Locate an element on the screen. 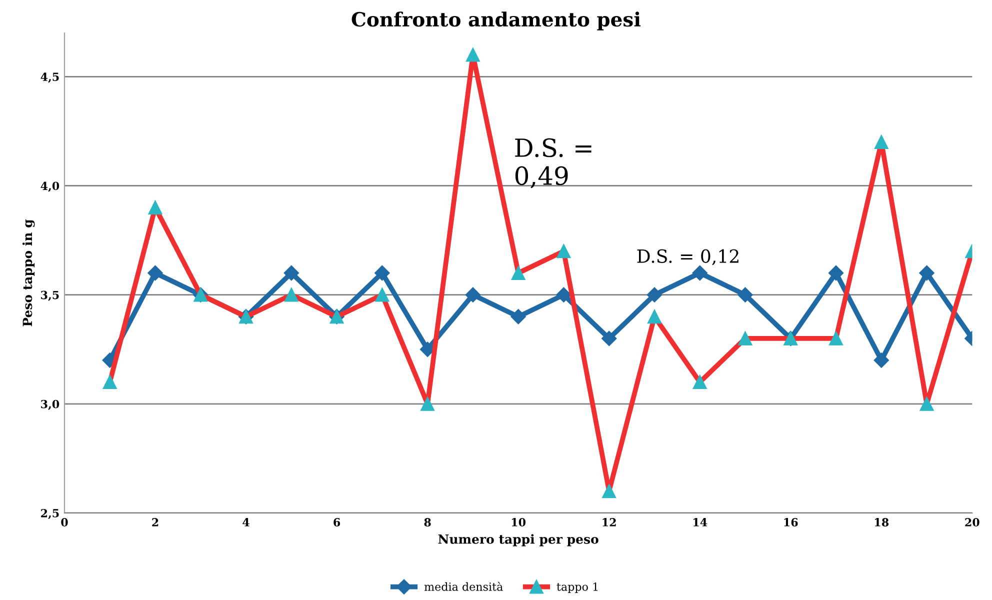 The height and width of the screenshot is (600, 992). annotation: D.S. = 0,49 is located at coordinates (553, 163).